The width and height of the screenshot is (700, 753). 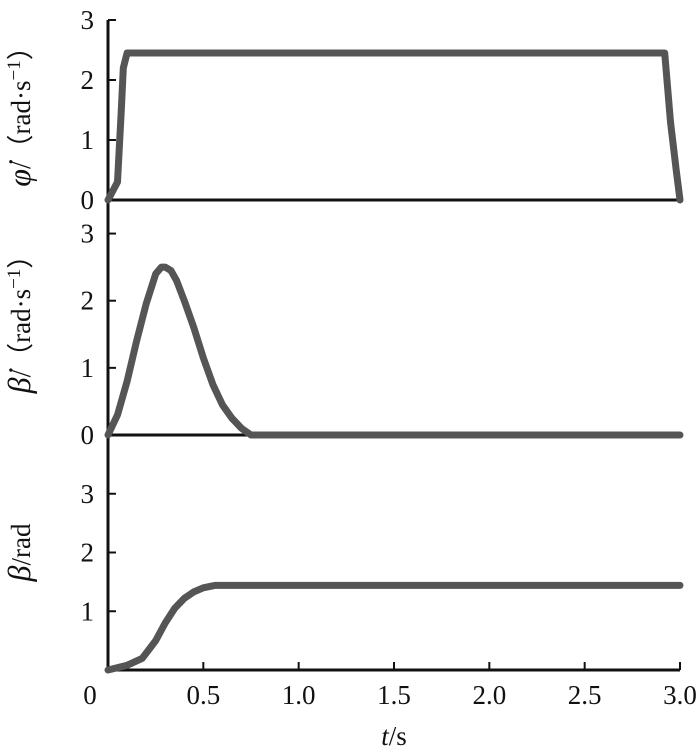 I want to click on y-axis-label-text: β̇/（rad·s−1）, so click(x=19, y=318).